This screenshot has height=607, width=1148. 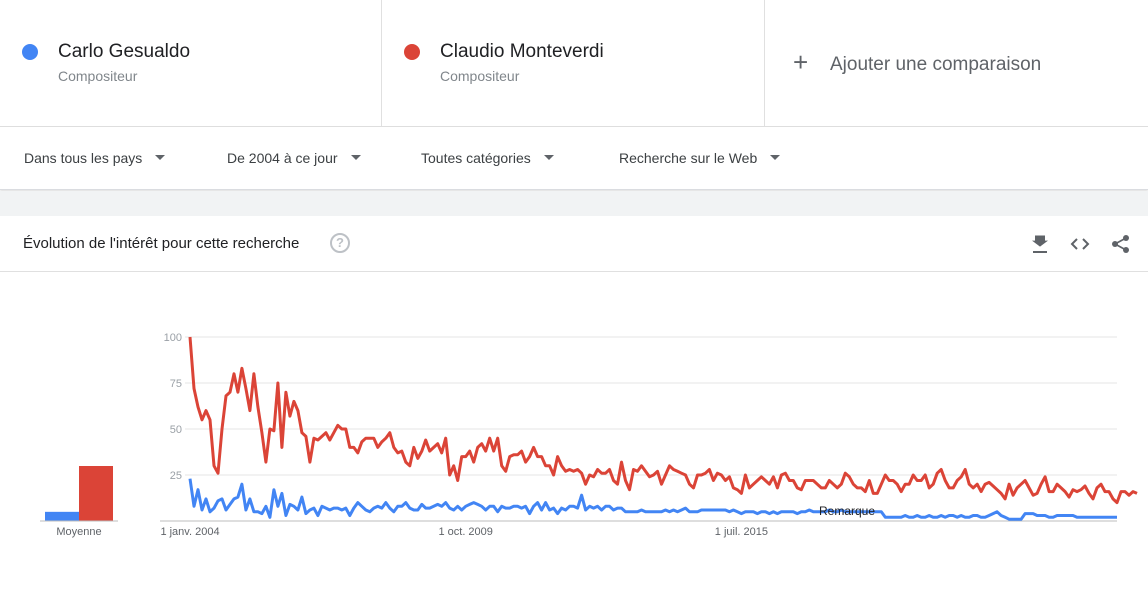 What do you see at coordinates (124, 51) in the screenshot?
I see `term-name: Carlo Gesualdo` at bounding box center [124, 51].